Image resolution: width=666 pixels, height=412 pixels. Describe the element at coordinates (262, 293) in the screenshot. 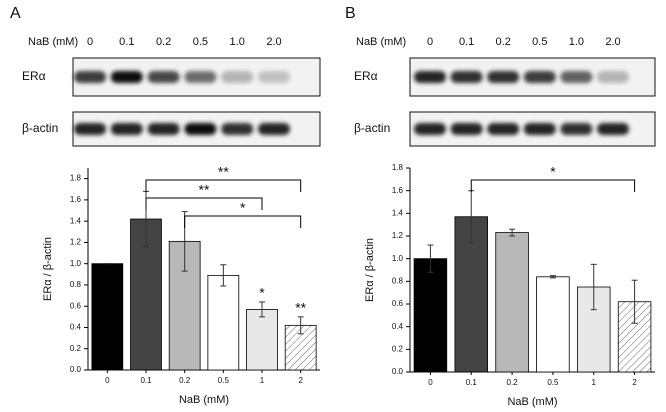

I see `star-label: *` at that location.